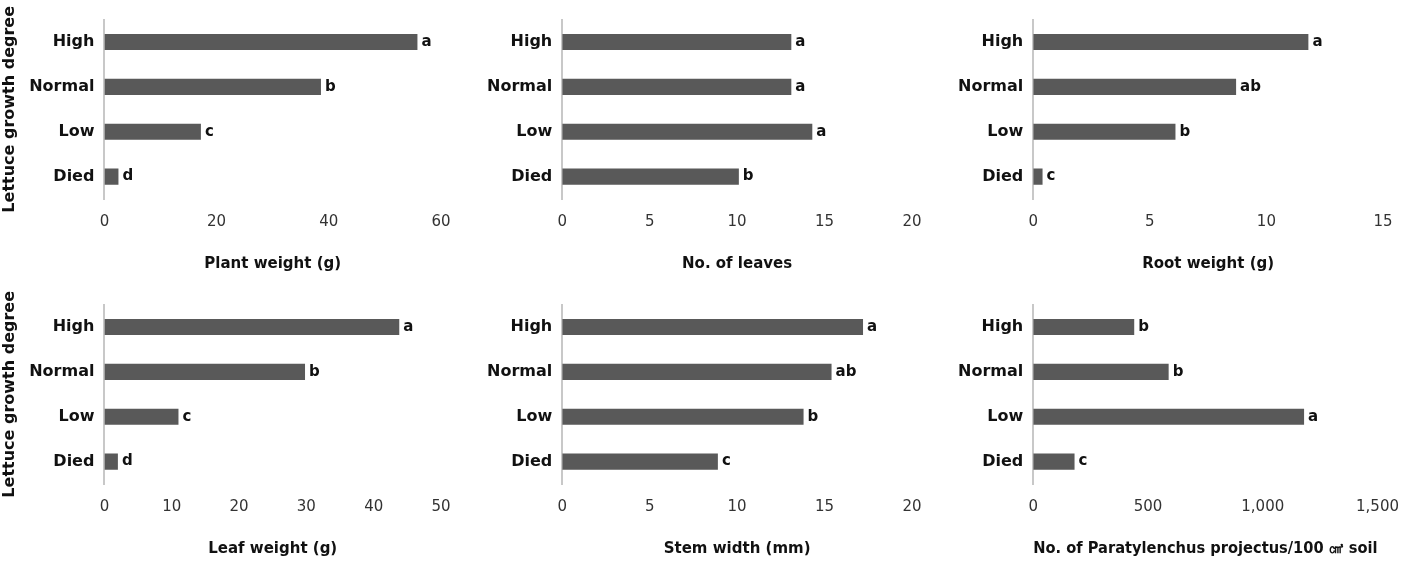 The image size is (1415, 571). What do you see at coordinates (737, 262) in the screenshot?
I see `x-axis-title: No. of leaves` at bounding box center [737, 262].